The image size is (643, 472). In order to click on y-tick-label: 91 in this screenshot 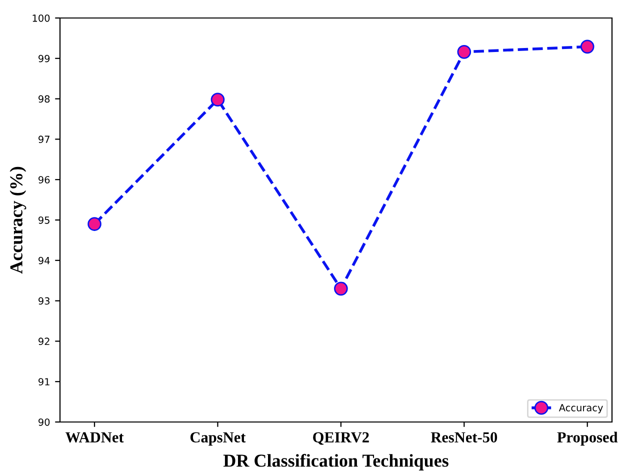, I will do `click(44, 382)`.